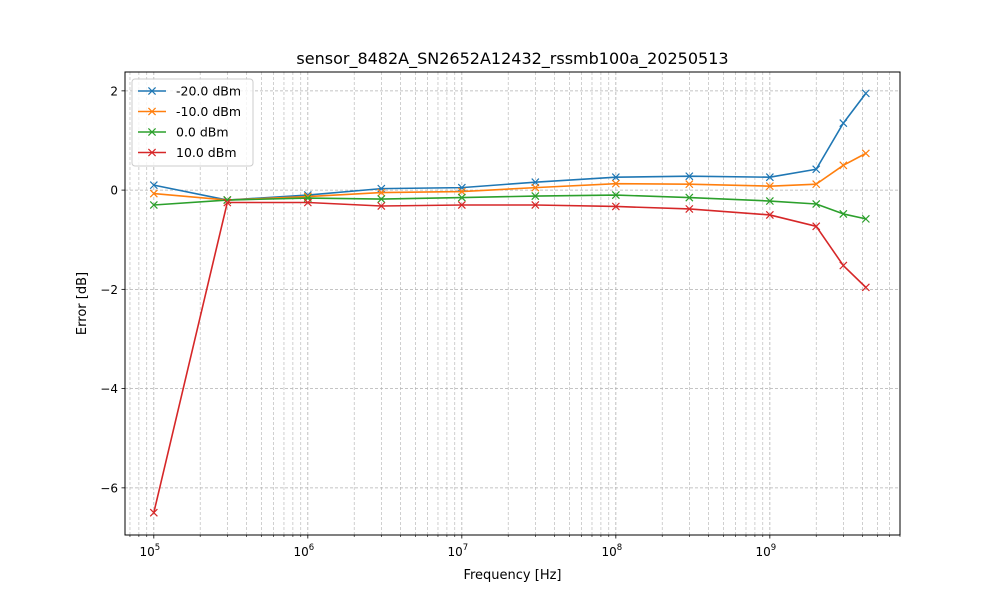 This screenshot has height=600, width=1000. I want to click on legend-label: -10.0 dBm, so click(208, 111).